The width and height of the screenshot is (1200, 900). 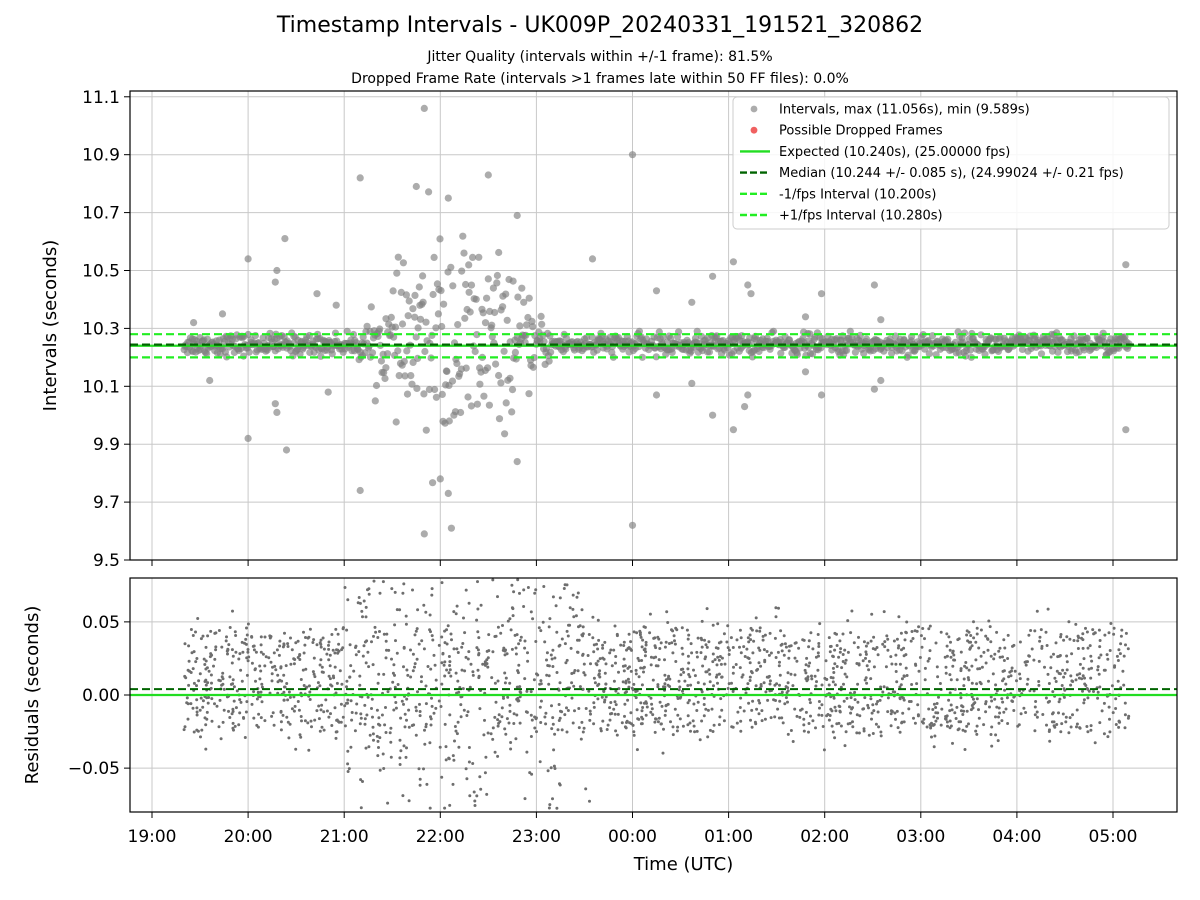 I want to click on legend-label: Intervals, max (11.056s), min (9.589s), so click(x=904, y=110).